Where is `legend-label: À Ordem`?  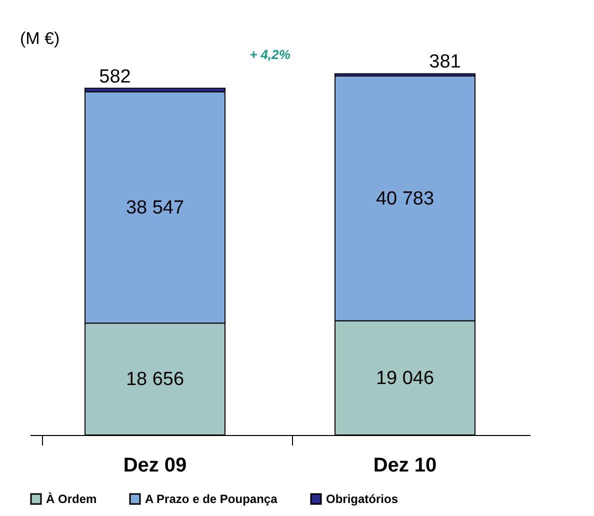 legend-label: À Ordem is located at coordinates (71, 499).